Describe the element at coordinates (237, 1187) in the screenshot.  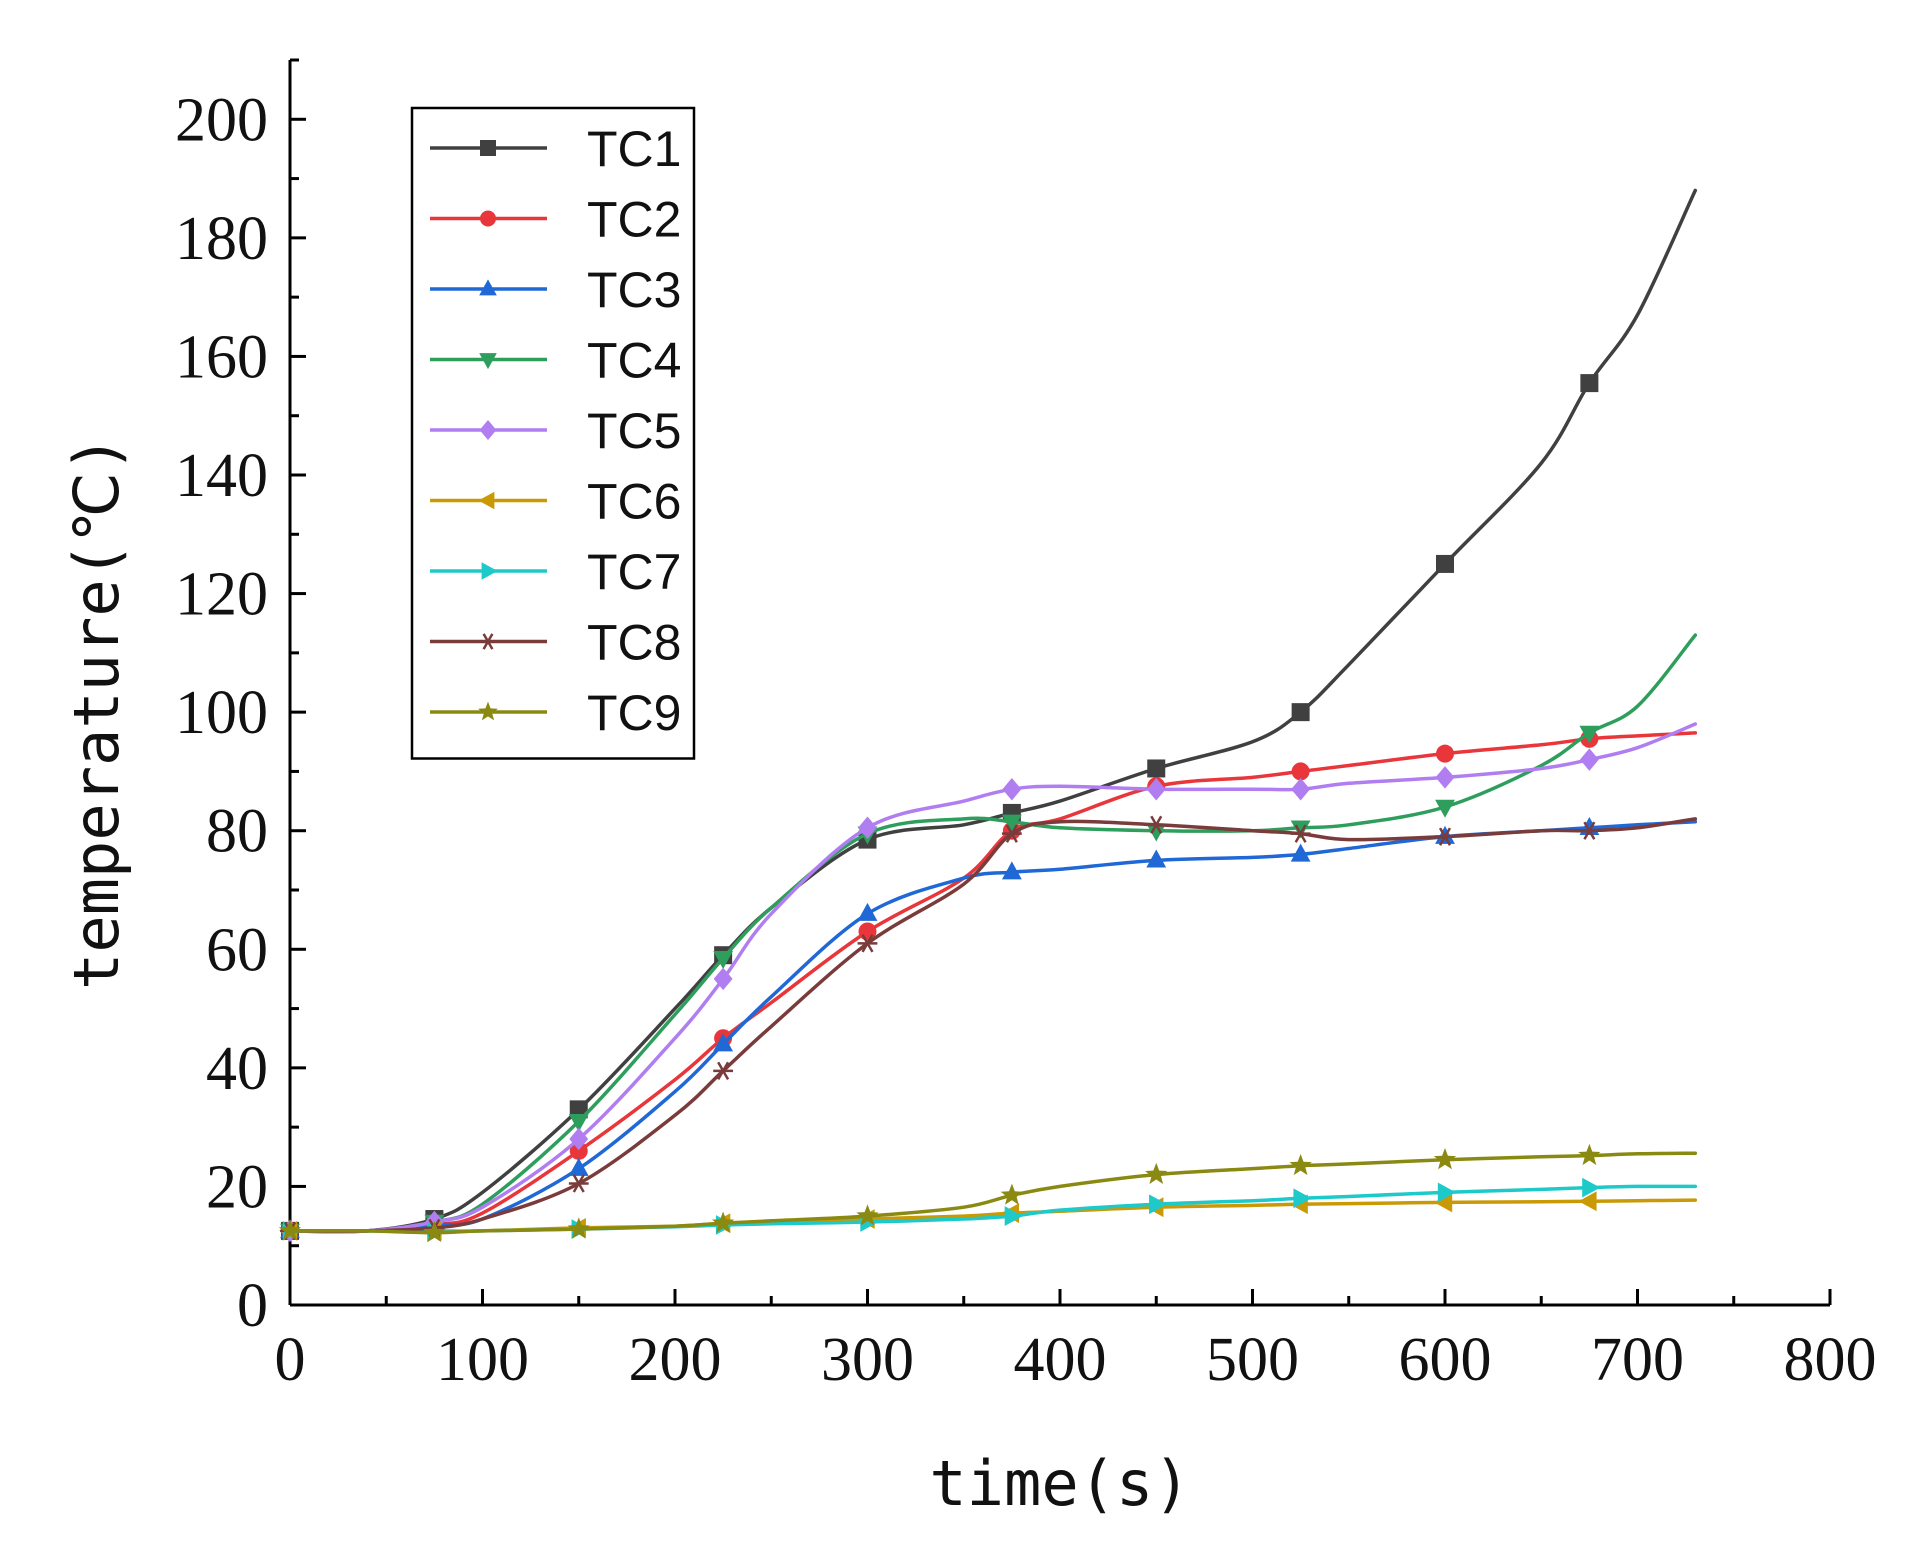
I see `y-tick-label: 20` at that location.